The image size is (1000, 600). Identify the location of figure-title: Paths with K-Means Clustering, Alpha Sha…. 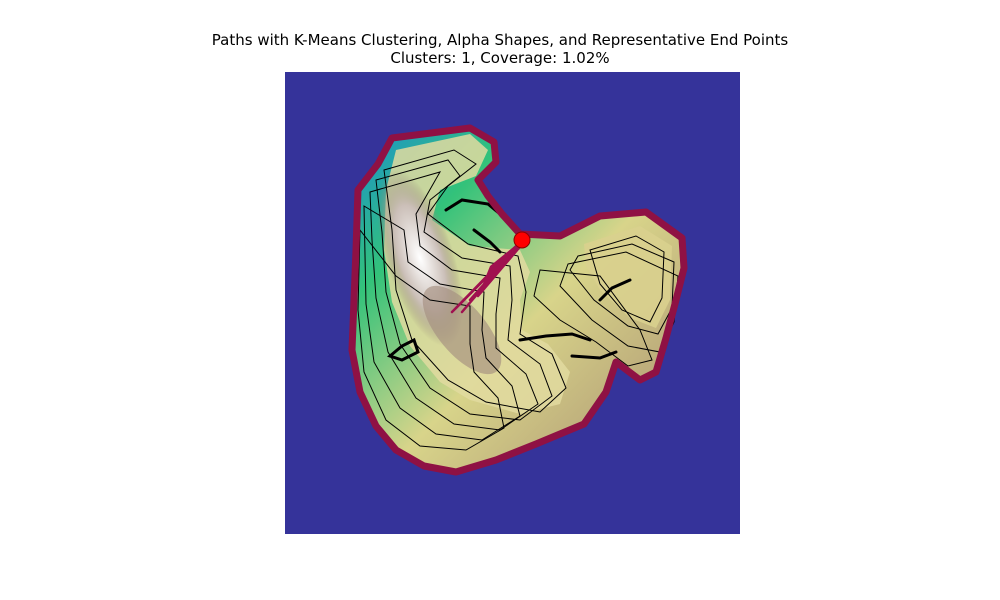
(500, 40).